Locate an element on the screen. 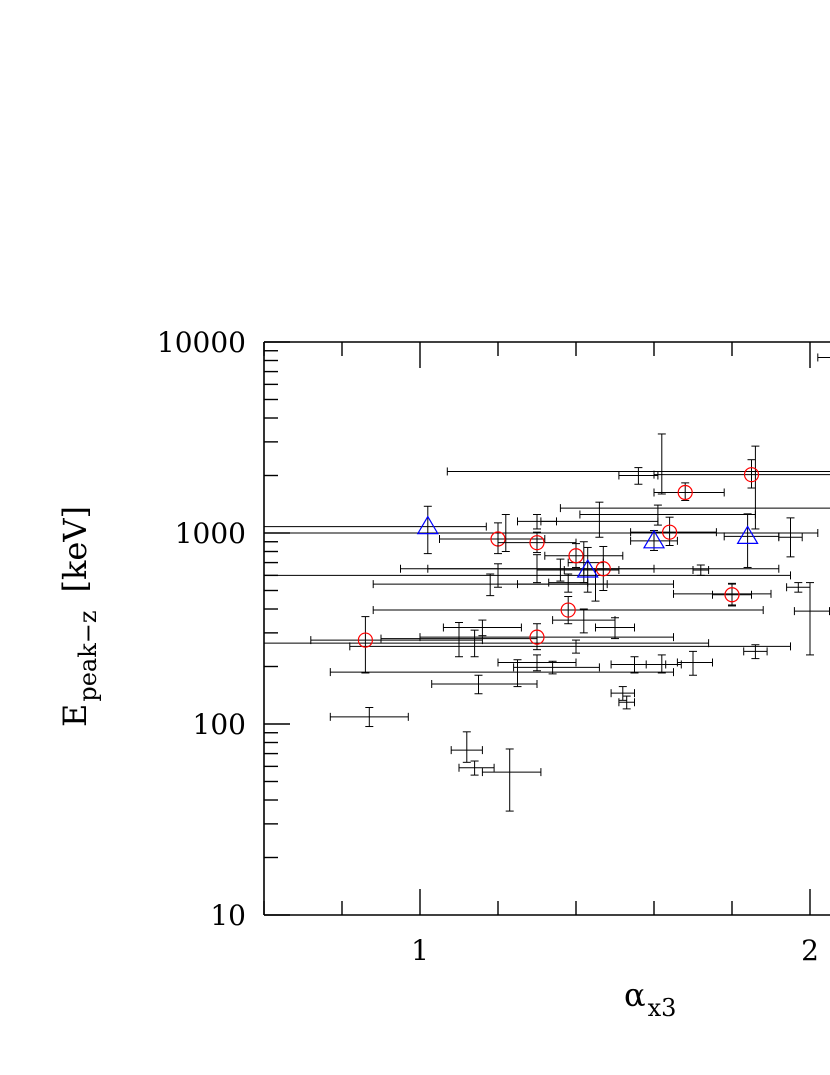  x-axis-label-main: α is located at coordinates (635, 995).